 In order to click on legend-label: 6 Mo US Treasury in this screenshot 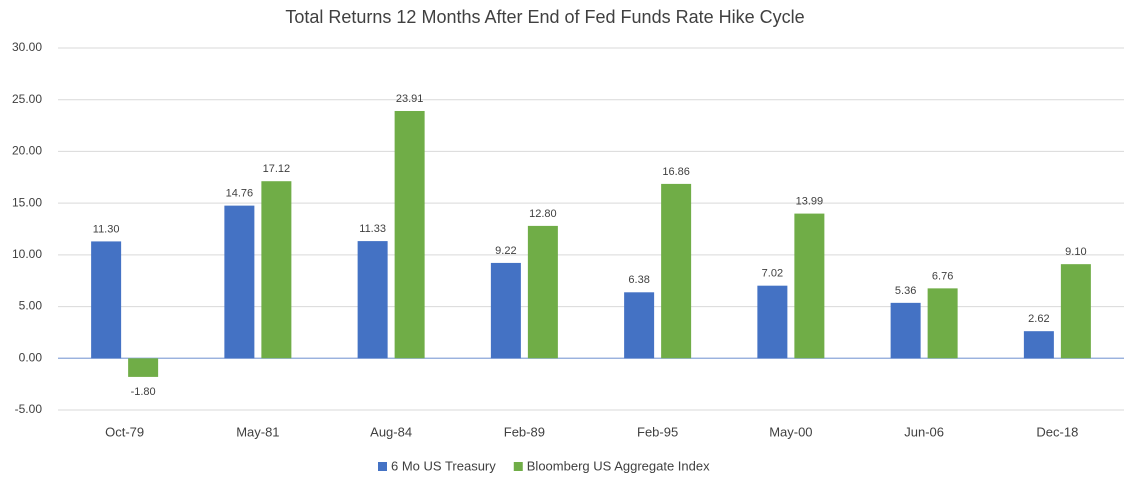, I will do `click(443, 465)`.